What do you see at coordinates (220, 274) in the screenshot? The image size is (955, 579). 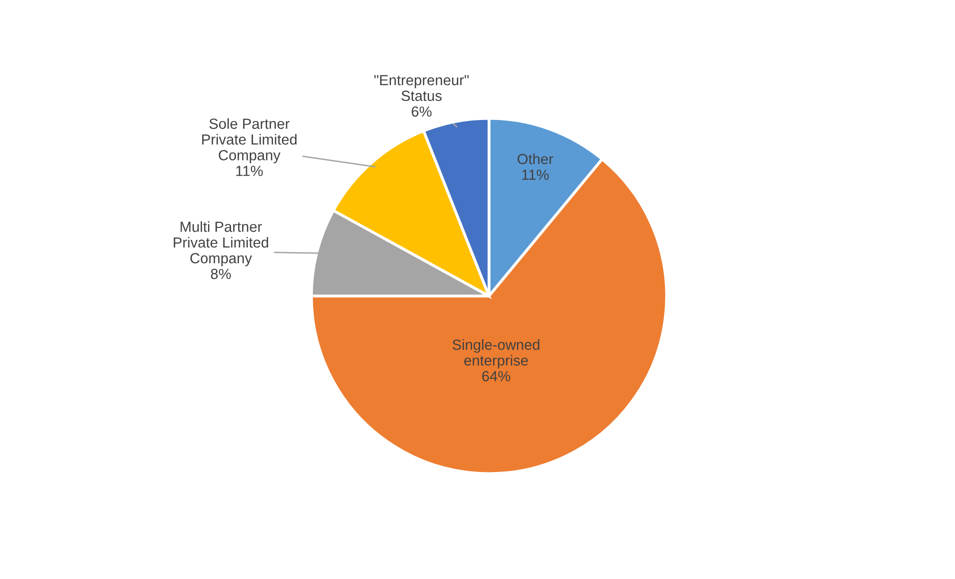 I see `data-label: 8%` at bounding box center [220, 274].